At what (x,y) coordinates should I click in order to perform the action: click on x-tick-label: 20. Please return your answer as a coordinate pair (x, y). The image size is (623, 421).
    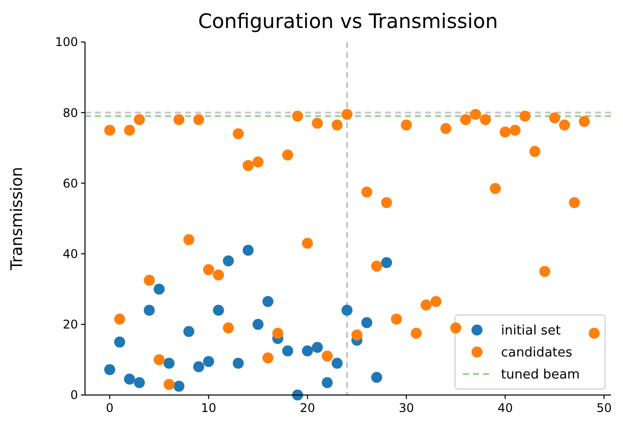
    Looking at the image, I should click on (308, 408).